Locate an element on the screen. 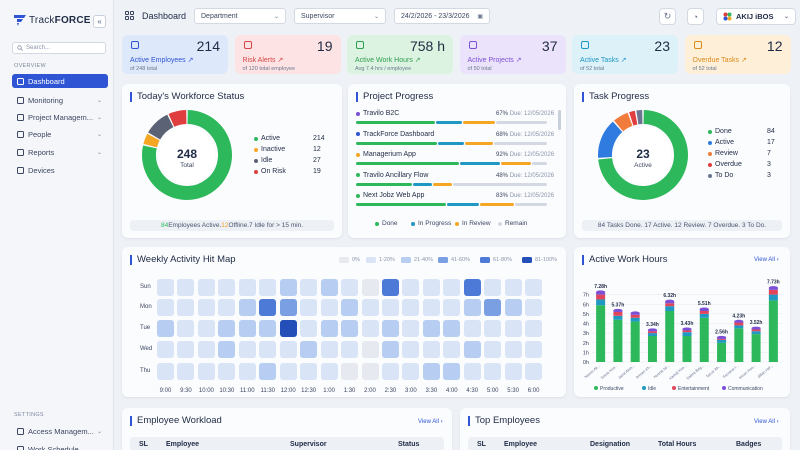 Image resolution: width=800 pixels, height=450 pixels. date-range-picker: 24/2/2026 - 23/3/2026 ▣ is located at coordinates (442, 16).